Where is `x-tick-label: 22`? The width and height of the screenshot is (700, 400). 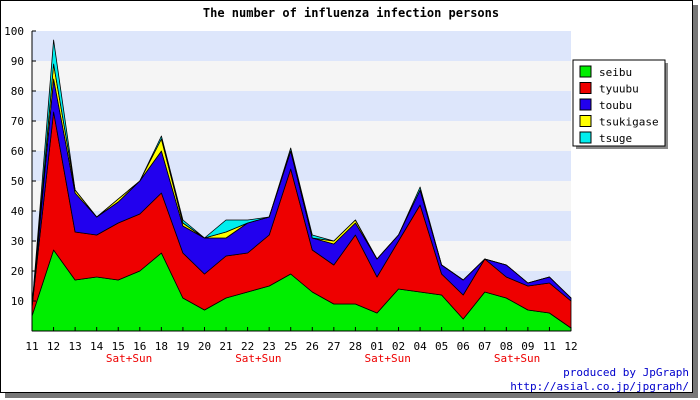
x-tick-label: 22 is located at coordinates (247, 346).